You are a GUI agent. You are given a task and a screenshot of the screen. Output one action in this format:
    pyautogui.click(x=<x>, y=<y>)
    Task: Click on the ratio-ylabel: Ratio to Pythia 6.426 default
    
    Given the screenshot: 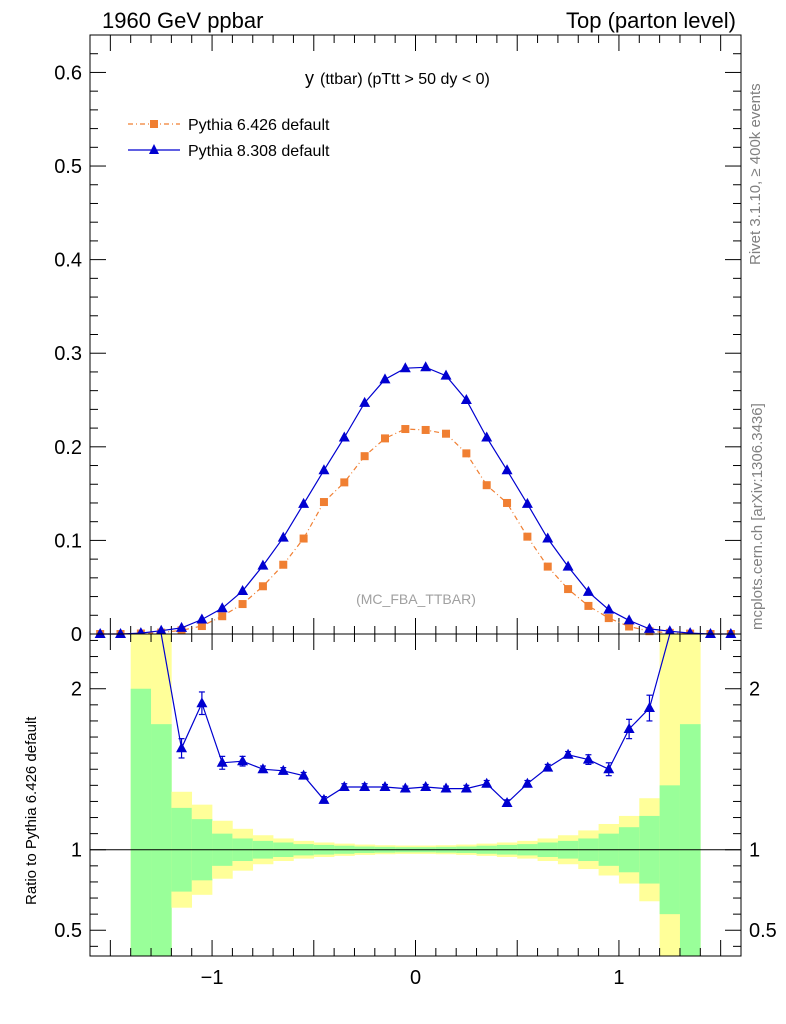 What is the action you would take?
    pyautogui.click(x=31, y=810)
    